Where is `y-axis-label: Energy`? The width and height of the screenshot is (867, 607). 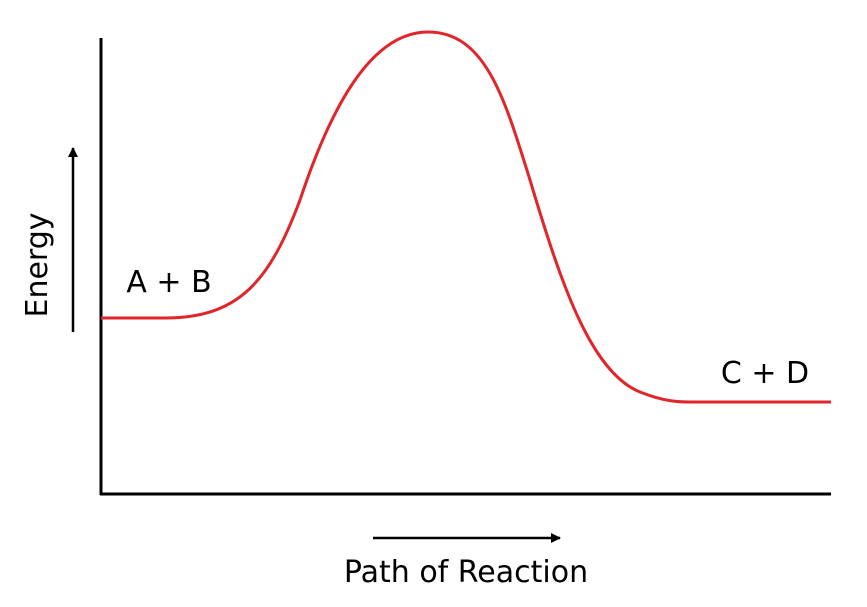 y-axis-label: Energy is located at coordinates (37, 264).